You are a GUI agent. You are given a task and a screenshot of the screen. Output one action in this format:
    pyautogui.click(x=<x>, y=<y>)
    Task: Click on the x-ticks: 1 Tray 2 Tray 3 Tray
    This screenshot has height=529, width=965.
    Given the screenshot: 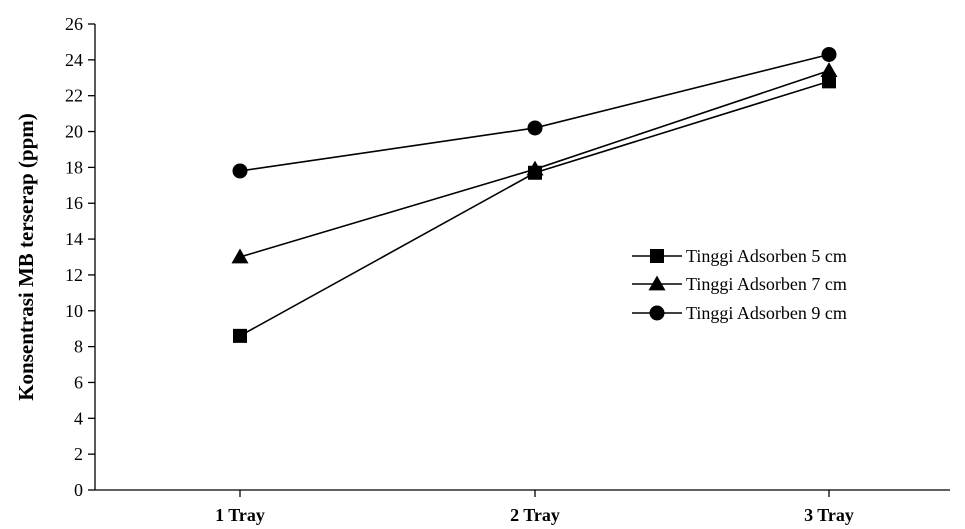 What is the action you would take?
    pyautogui.click(x=534, y=507)
    